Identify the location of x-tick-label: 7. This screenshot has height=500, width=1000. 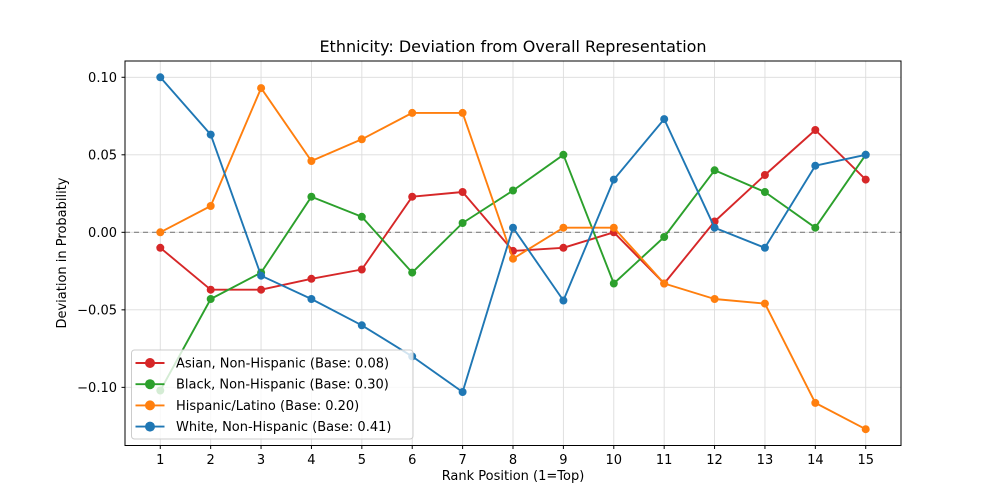
(462, 460).